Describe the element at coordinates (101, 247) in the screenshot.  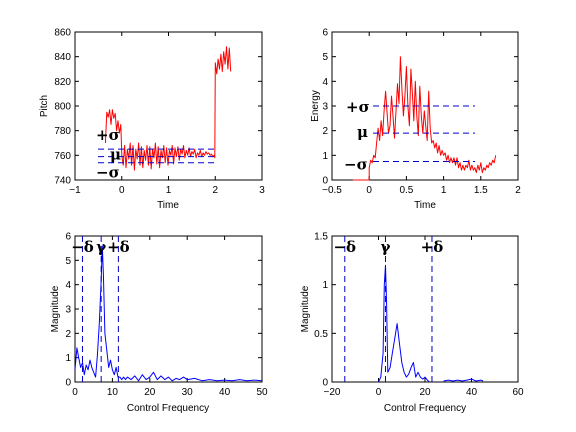
I see `magnitude-left-guide-label: γ` at that location.